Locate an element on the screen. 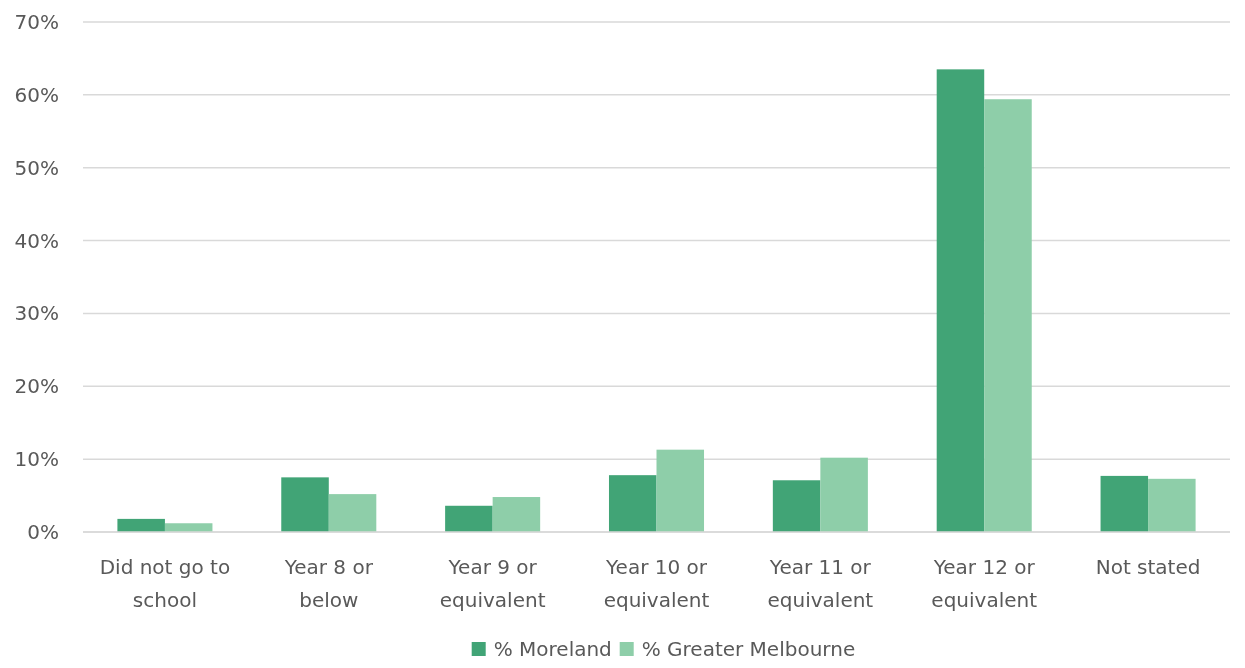 Image resolution: width=1245 pixels, height=668 pixels. y-tick-label: 40% is located at coordinates (36, 240).